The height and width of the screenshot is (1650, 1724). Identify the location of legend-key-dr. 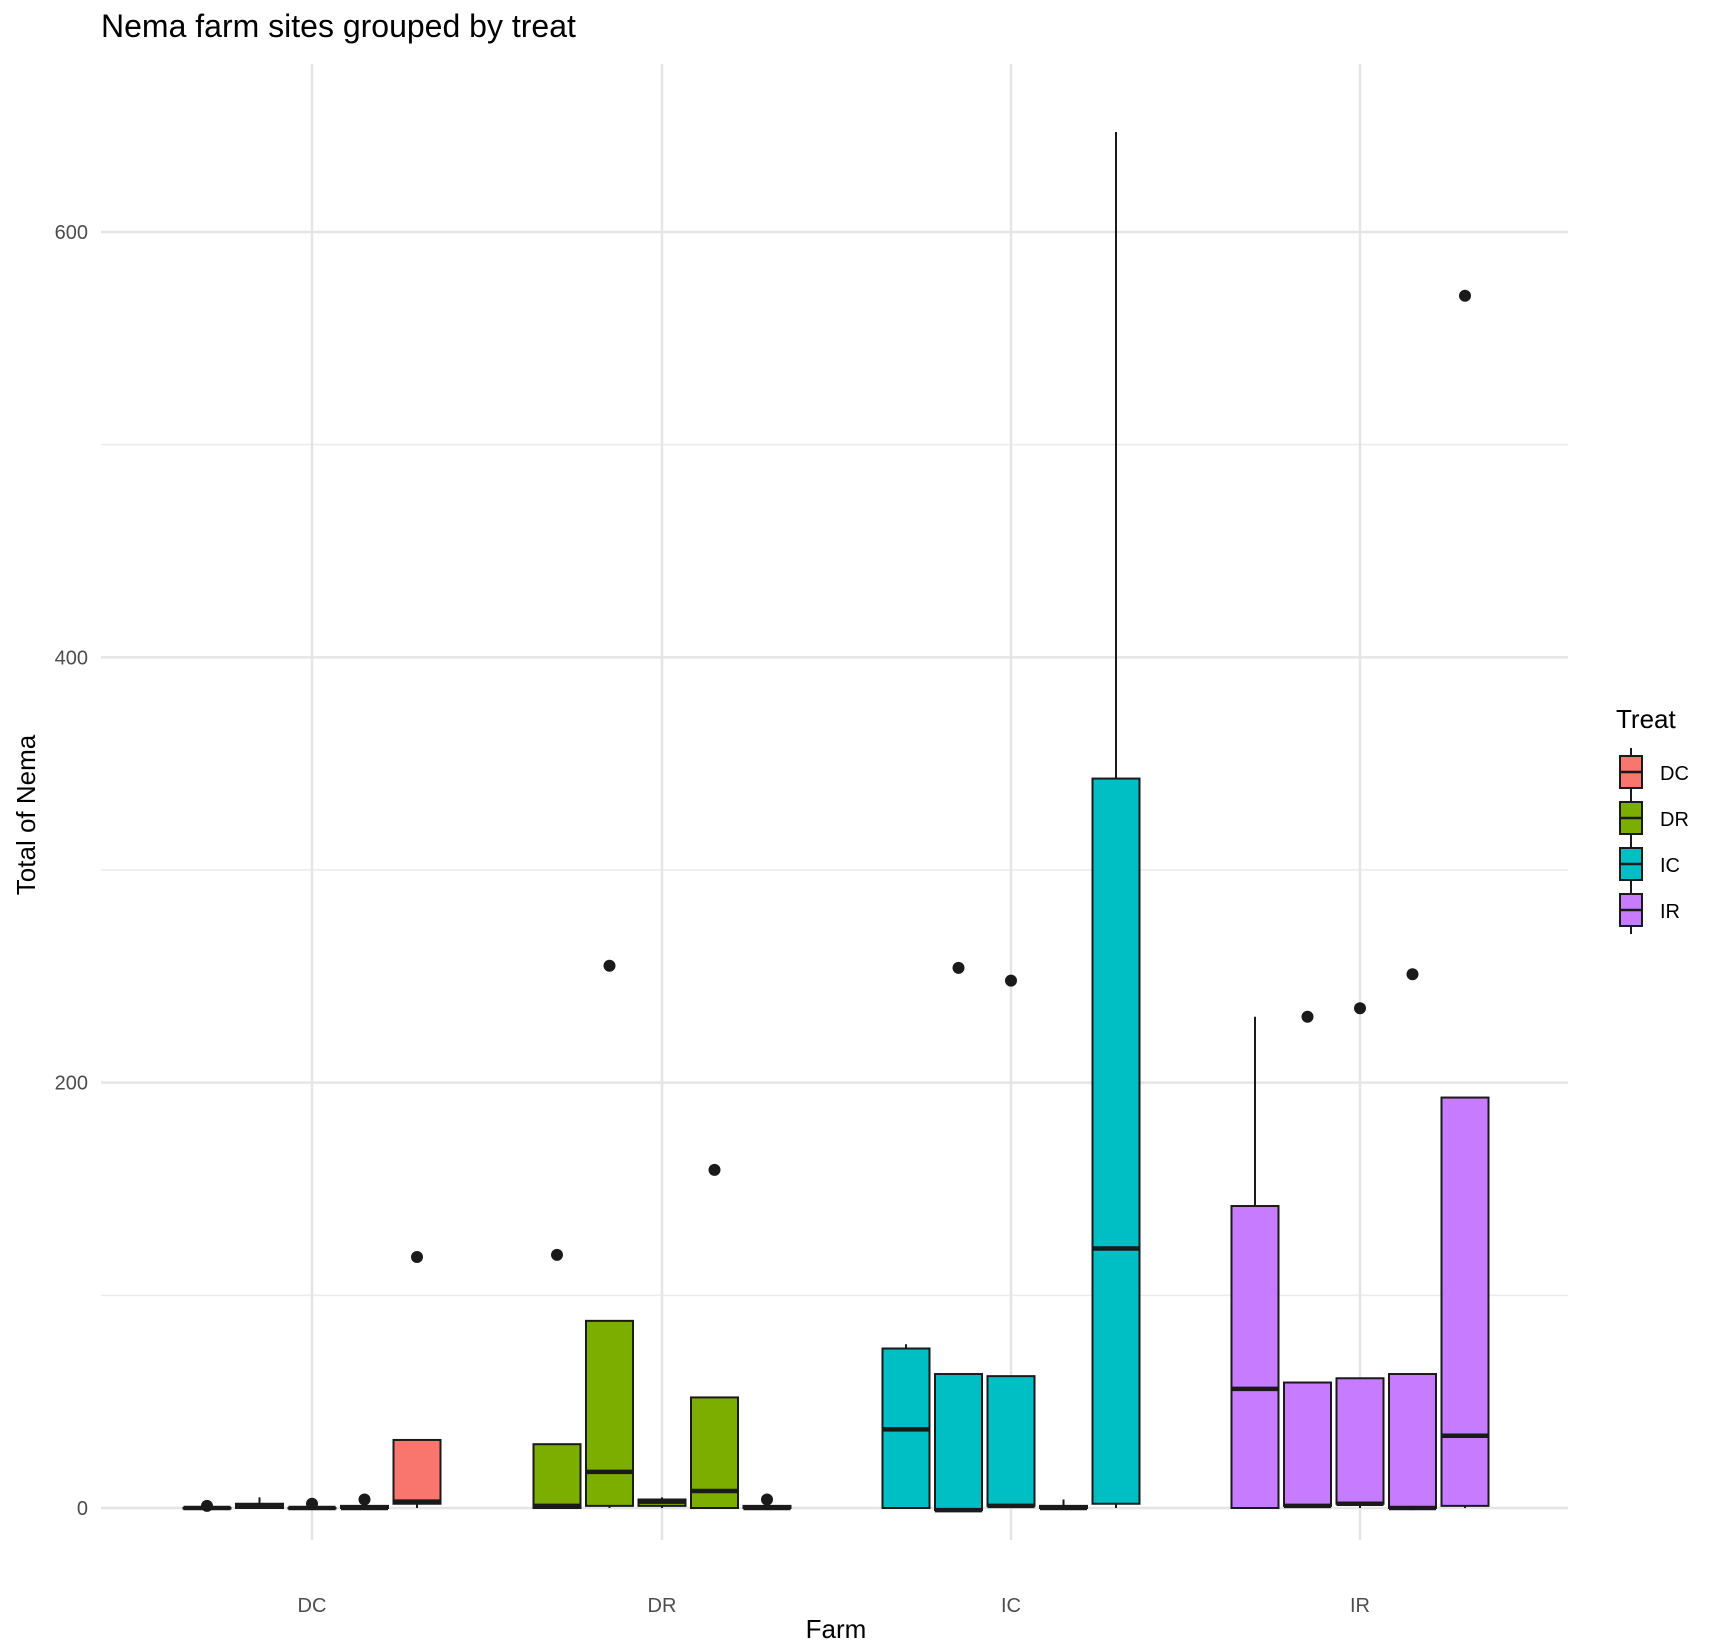
(1631, 818).